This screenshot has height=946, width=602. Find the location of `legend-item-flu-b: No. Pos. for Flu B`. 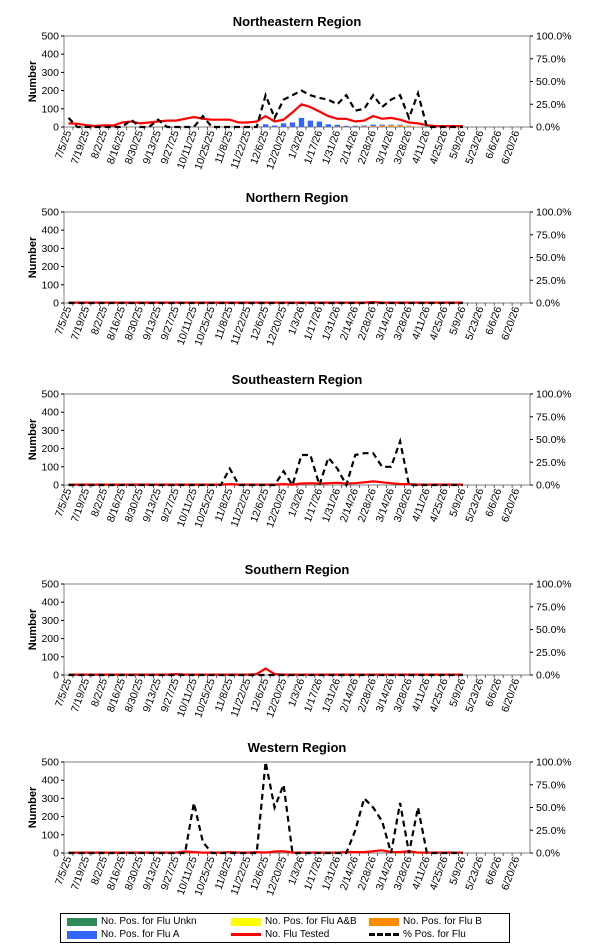

legend-item-flu-b: No. Pos. for Flu B is located at coordinates (425, 921).